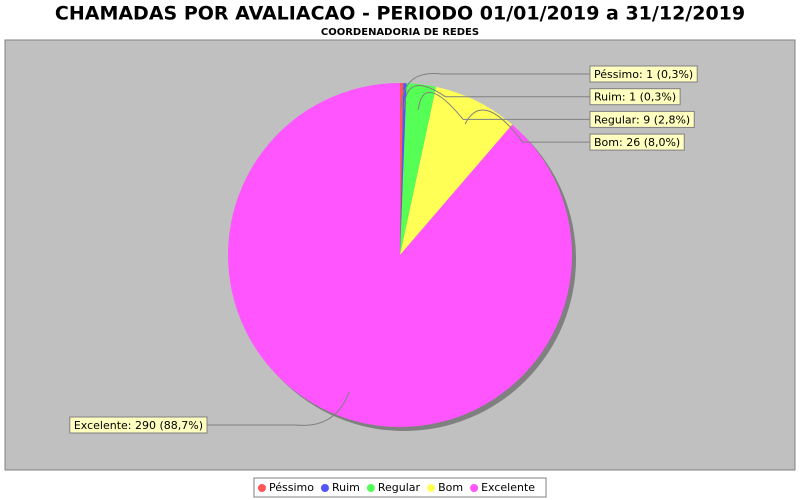  I want to click on legend-label: Bom, so click(450, 487).